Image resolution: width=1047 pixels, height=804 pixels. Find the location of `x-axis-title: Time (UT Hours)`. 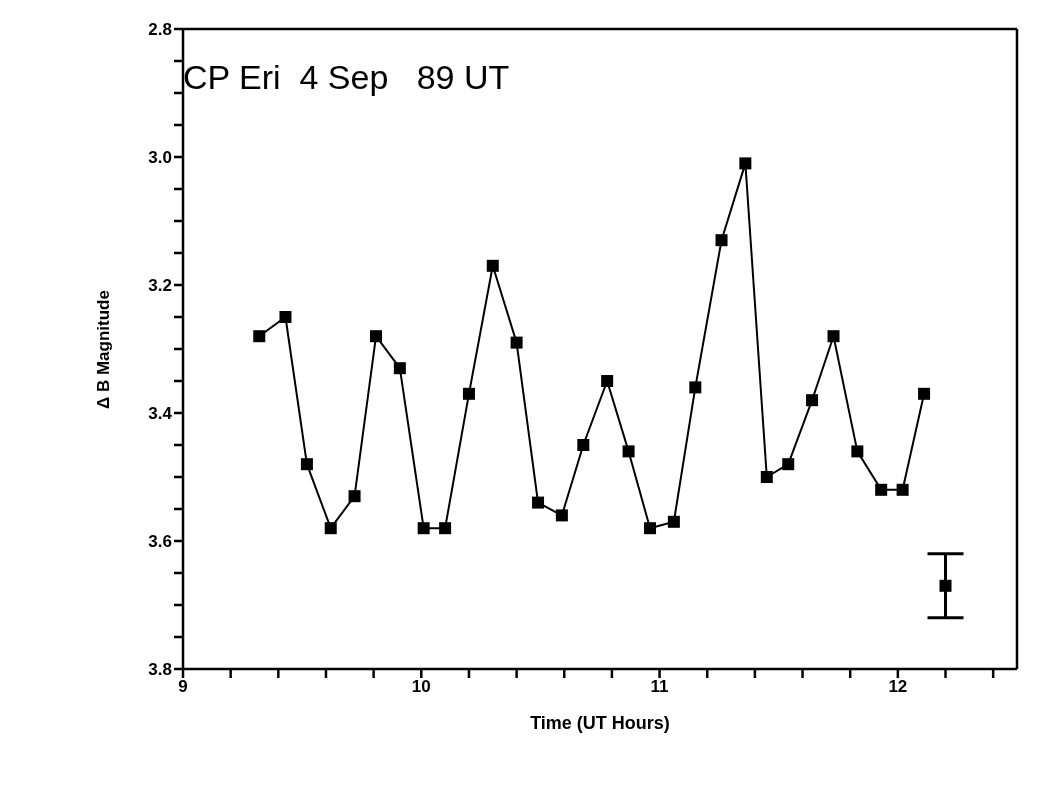

x-axis-title: Time (UT Hours) is located at coordinates (600, 723).